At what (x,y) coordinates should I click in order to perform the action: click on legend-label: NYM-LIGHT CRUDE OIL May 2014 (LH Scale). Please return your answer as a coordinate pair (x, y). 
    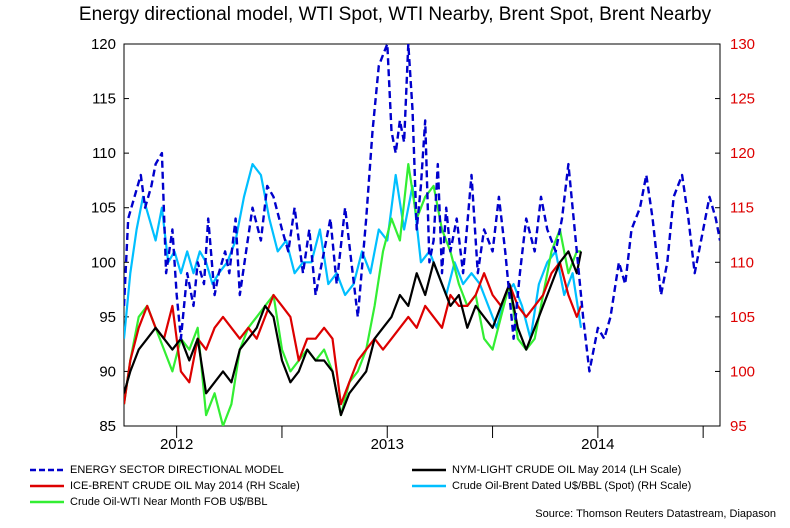
    Looking at the image, I should click on (567, 470).